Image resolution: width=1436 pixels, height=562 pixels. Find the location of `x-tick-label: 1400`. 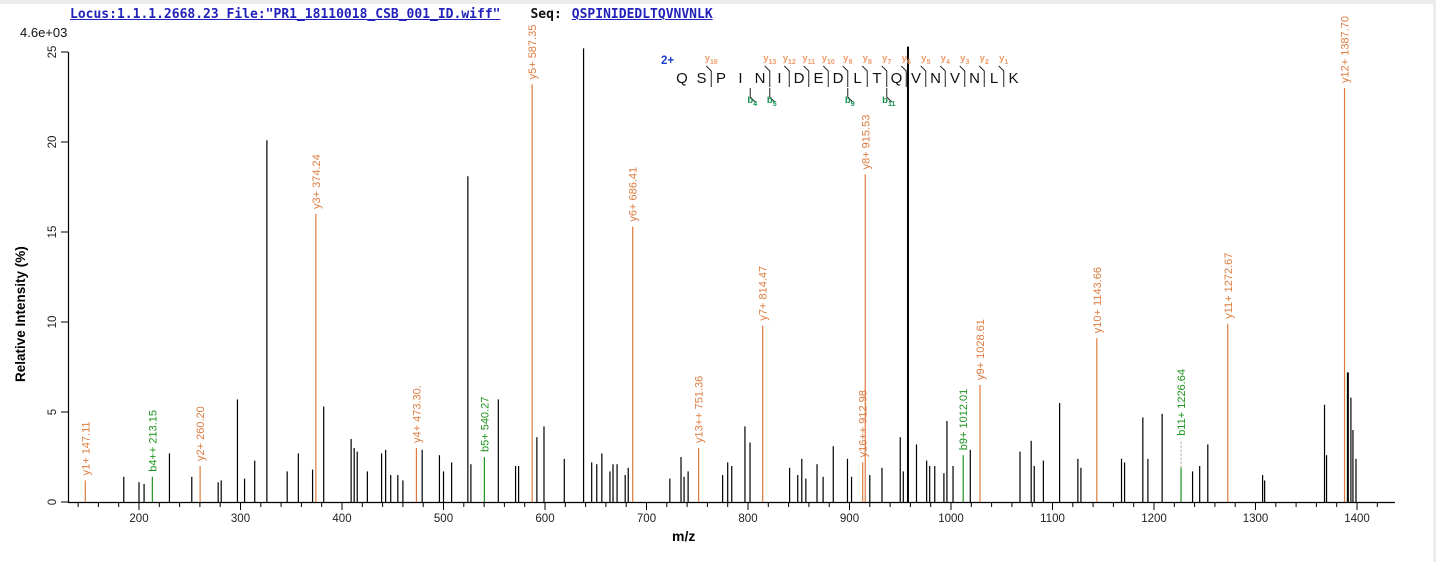

x-tick-label: 1400 is located at coordinates (1357, 519).